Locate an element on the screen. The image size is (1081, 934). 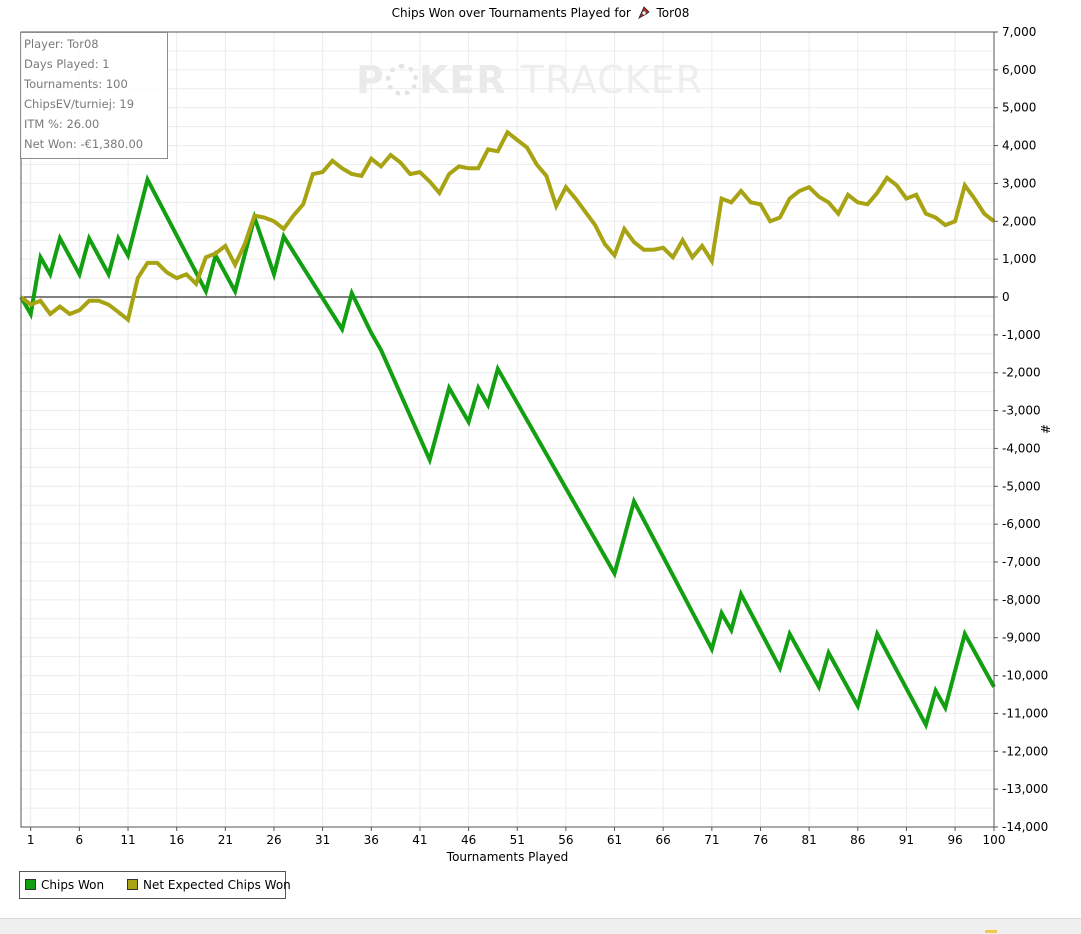
pokertracker-watermark: P KER TRACKER is located at coordinates (529, 80).